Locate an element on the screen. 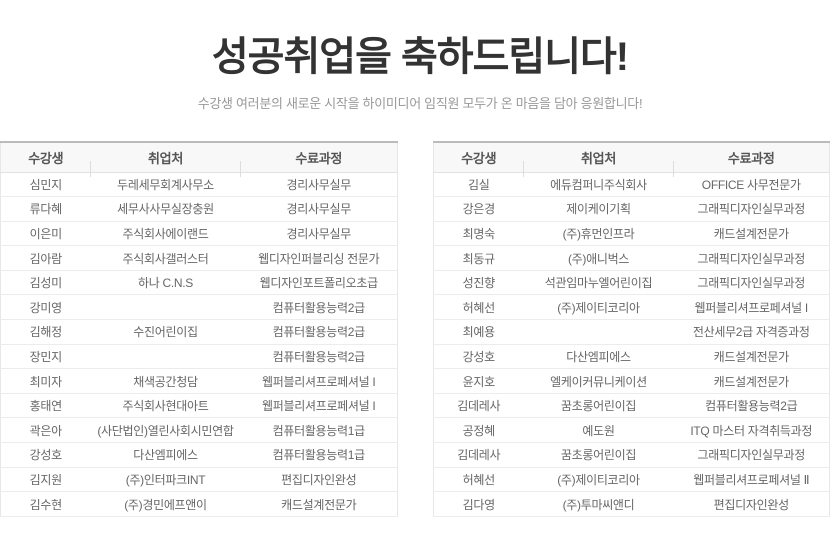 Image resolution: width=840 pixels, height=538 pixels. table-row: 강성호 다산엠피에스 캐드설계전문가 is located at coordinates (631, 357).